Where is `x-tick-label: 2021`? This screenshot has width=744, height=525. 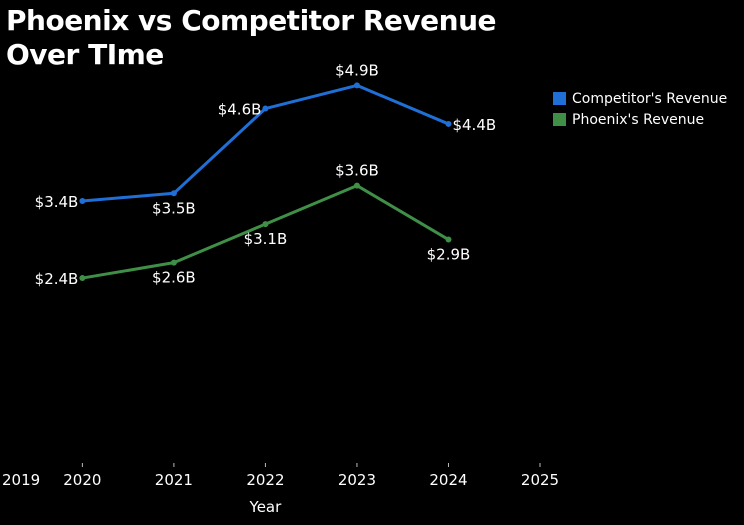 x-tick-label: 2021 is located at coordinates (174, 480).